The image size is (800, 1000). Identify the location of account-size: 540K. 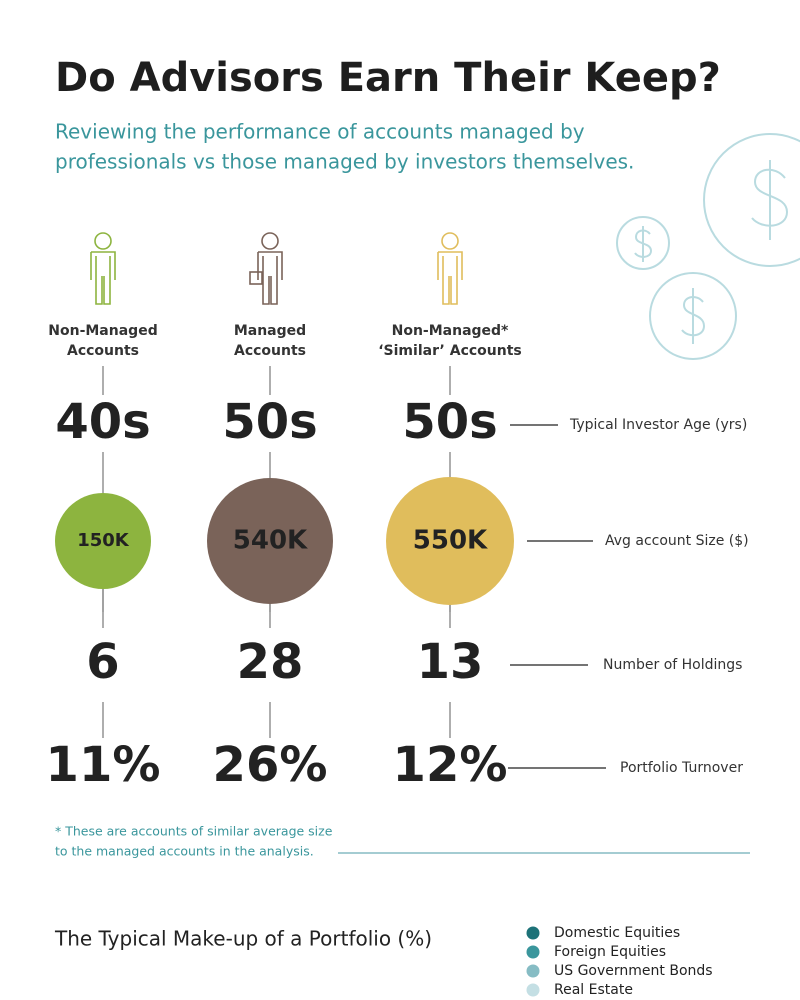
(270, 541).